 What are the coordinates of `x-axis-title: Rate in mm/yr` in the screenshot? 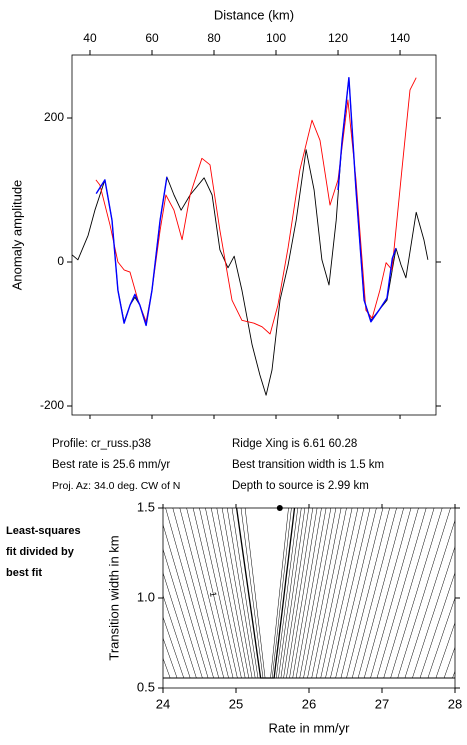 It's located at (310, 727).